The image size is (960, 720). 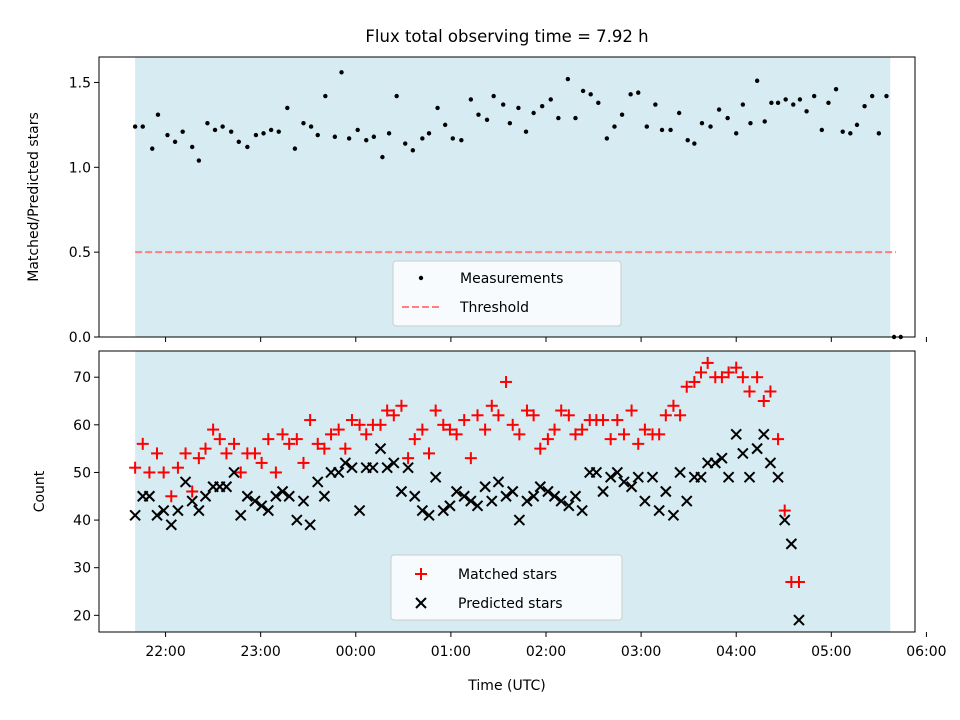 I want to click on y-tick-label: 50, so click(x=82, y=473).